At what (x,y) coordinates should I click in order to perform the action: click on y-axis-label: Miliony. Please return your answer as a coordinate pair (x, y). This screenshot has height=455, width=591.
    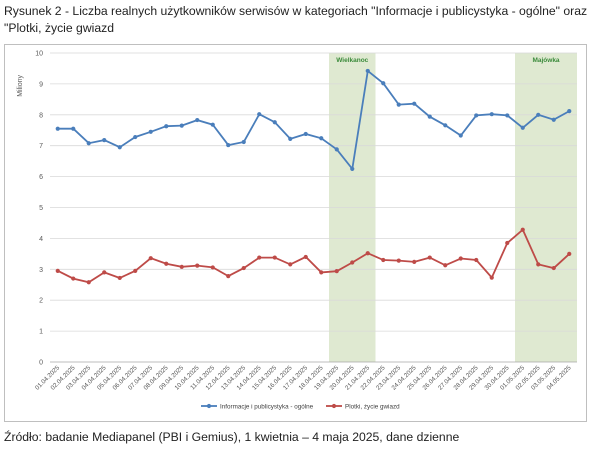
    Looking at the image, I should click on (20, 86).